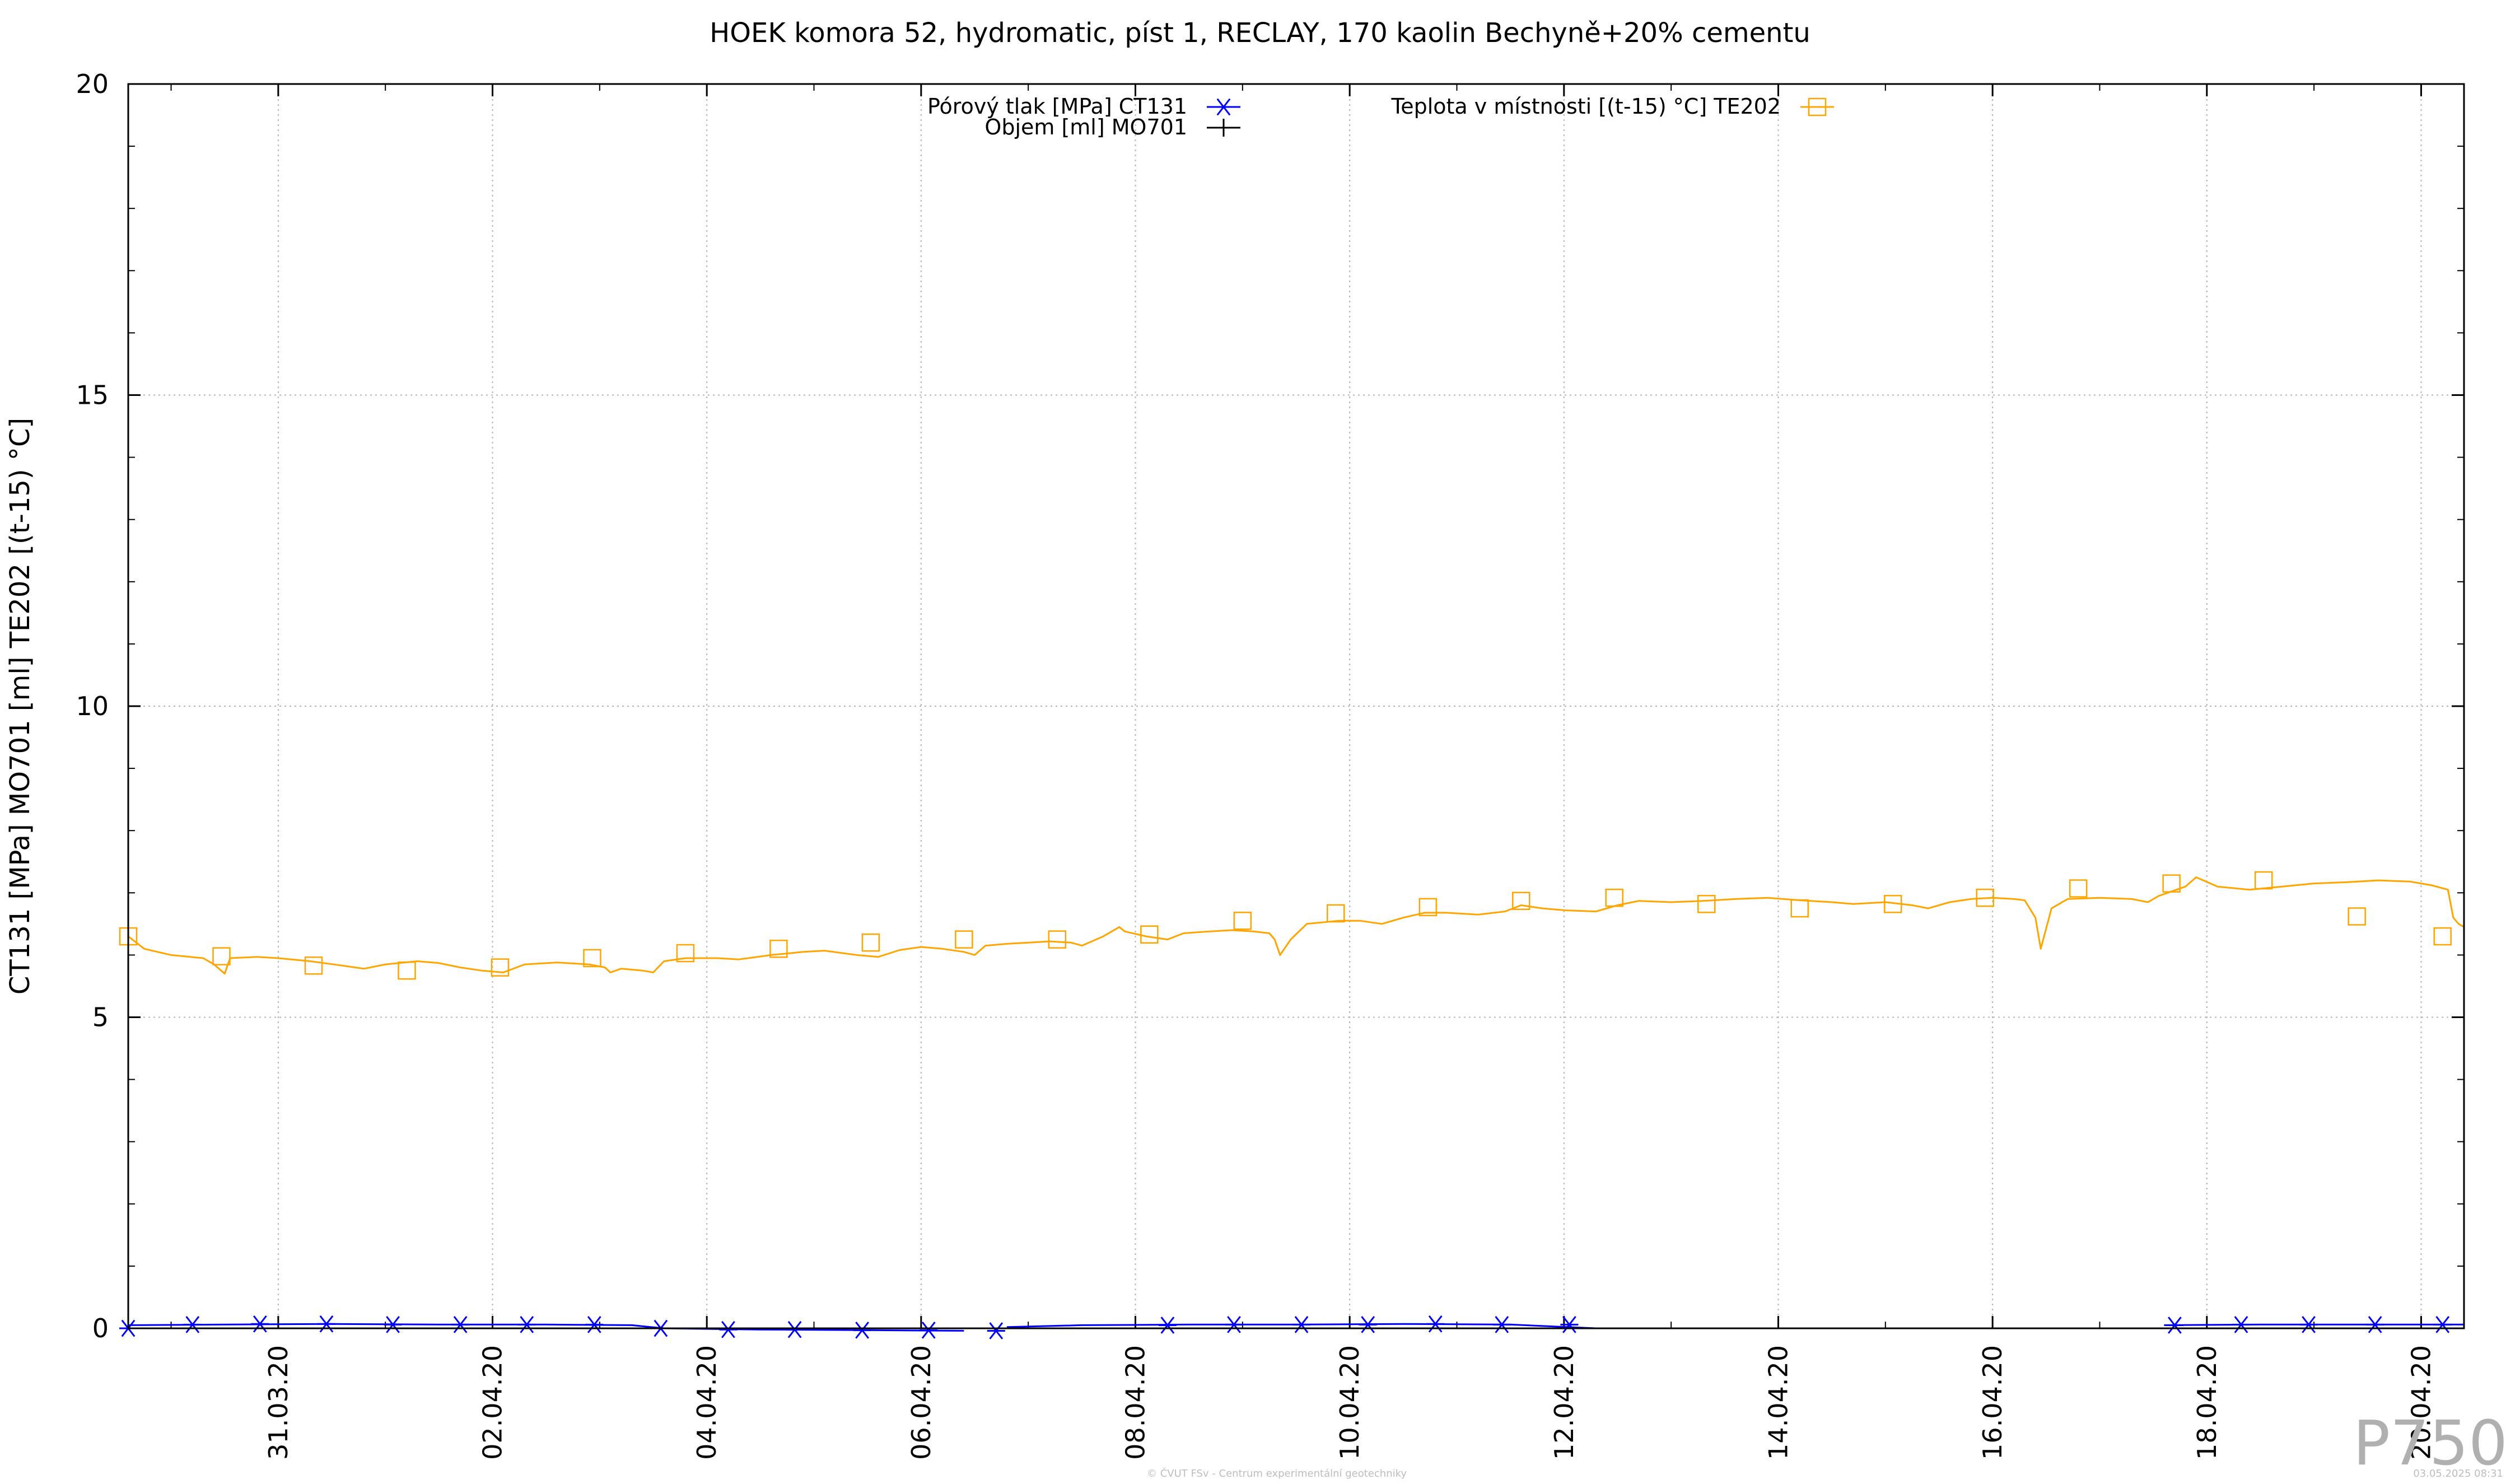 Image resolution: width=2520 pixels, height=1484 pixels. I want to click on x-tick-label: 14.04.20, so click(1778, 1403).